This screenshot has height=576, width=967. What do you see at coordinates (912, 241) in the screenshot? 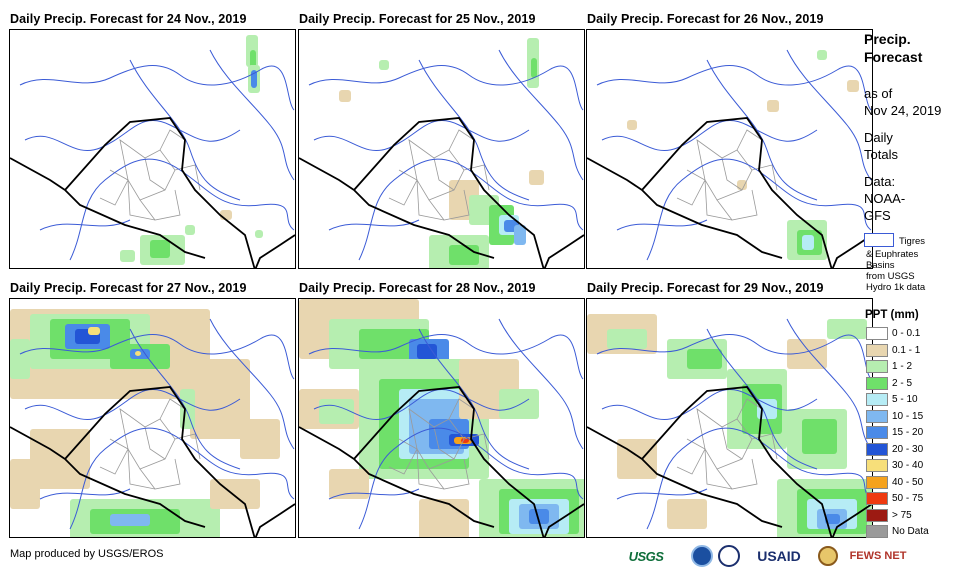
I see `basin-legend-label-1: Tigres` at bounding box center [912, 241].